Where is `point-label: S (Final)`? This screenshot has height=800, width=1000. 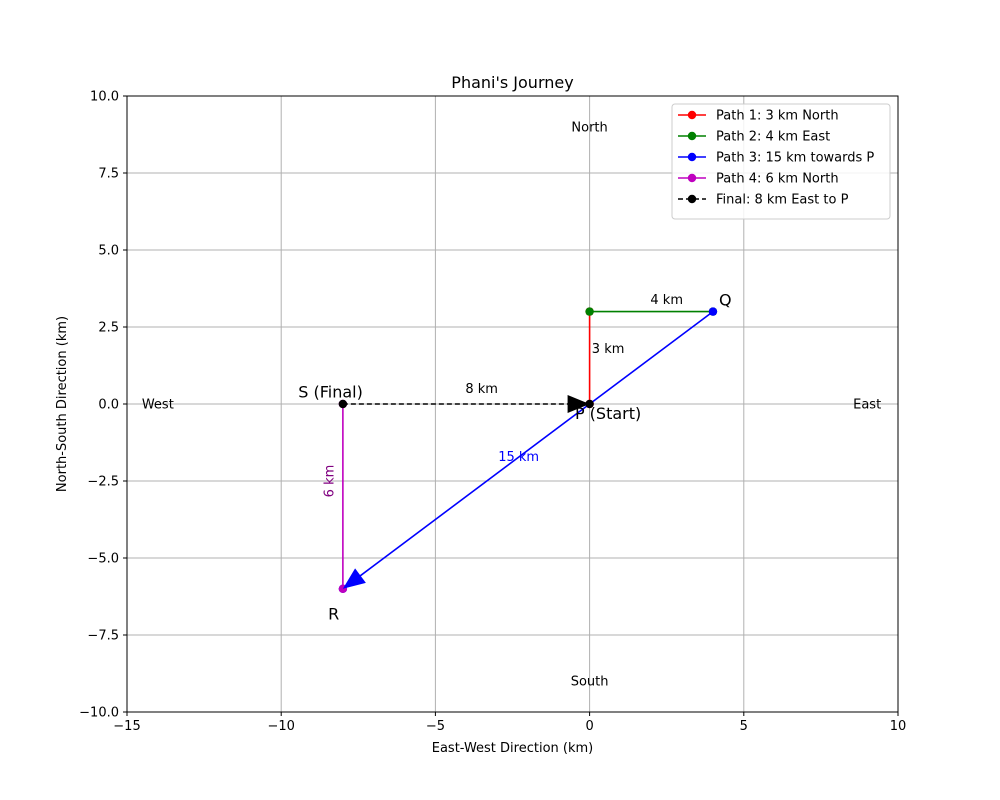
point-label: S (Final) is located at coordinates (330, 392).